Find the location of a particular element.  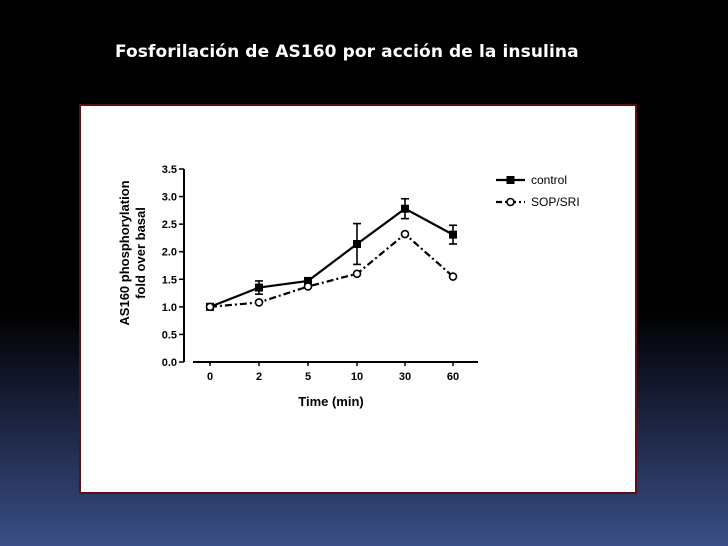

x-tick-label: 30 is located at coordinates (405, 377).